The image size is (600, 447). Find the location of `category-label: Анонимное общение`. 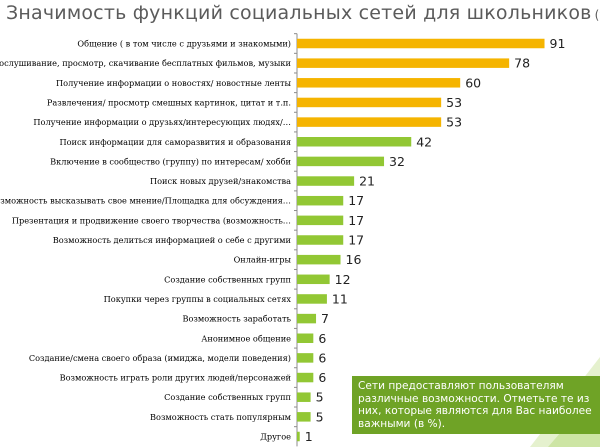

category-label: Анонимное общение is located at coordinates (246, 338).